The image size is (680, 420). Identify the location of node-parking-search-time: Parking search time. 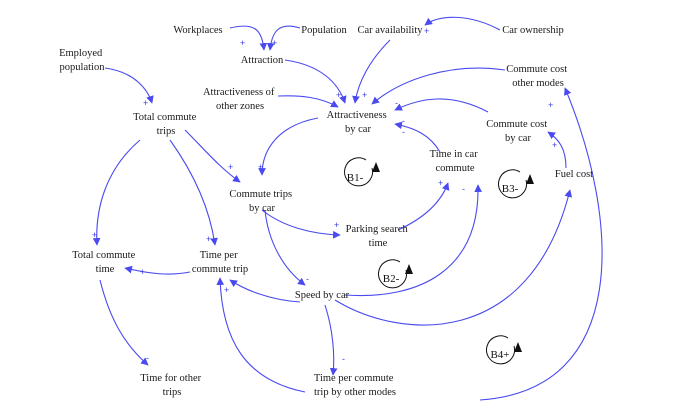
(378, 236).